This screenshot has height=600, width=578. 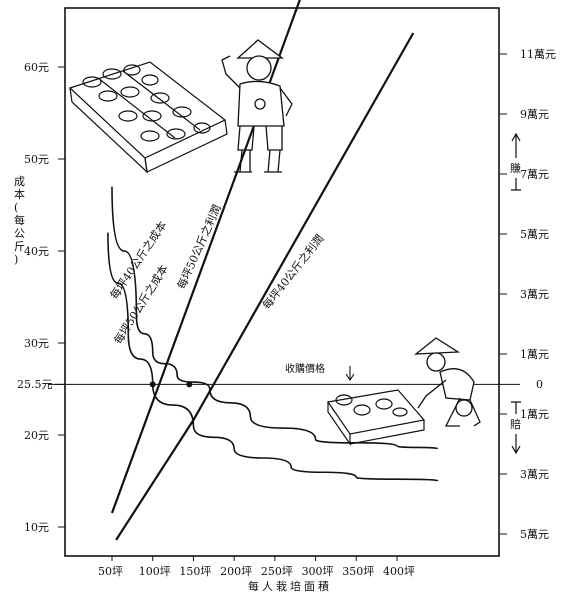 What do you see at coordinates (148, 117) in the screenshot?
I see `mushroom-crate-top-illustration` at bounding box center [148, 117].